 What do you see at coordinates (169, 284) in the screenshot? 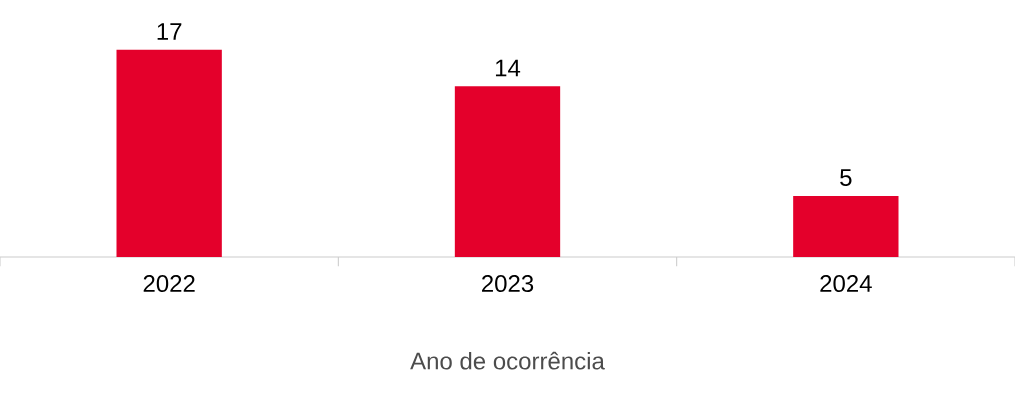
I see `x-tick-label: 2022` at bounding box center [169, 284].